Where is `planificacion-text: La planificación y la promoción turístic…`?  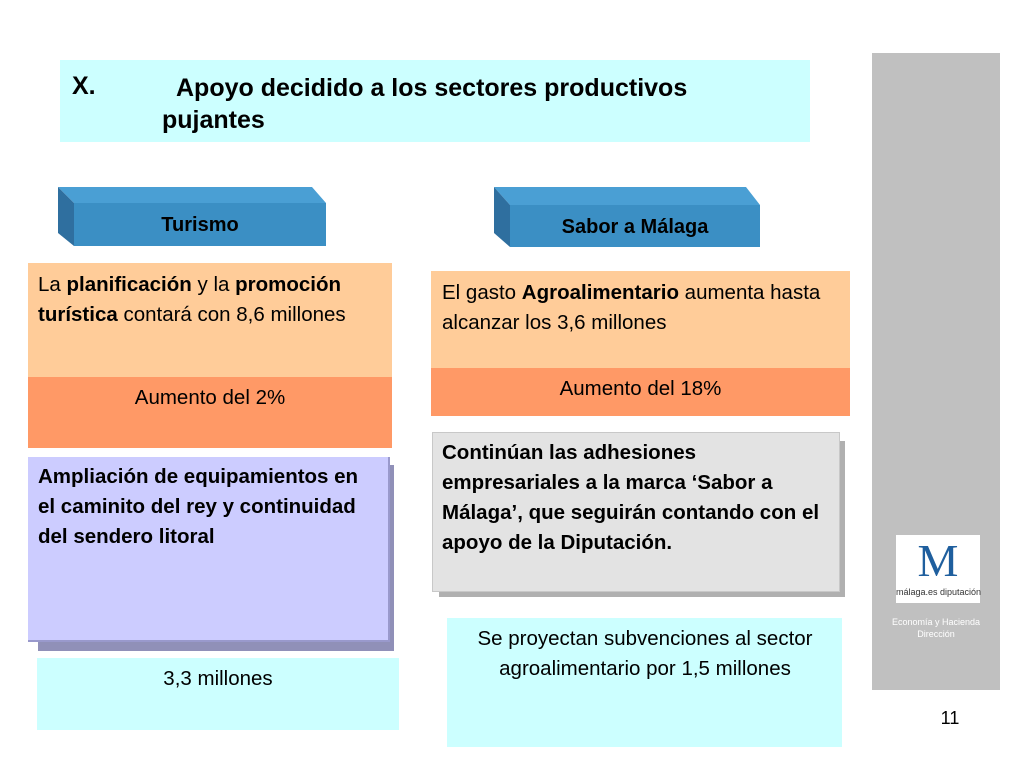 planificacion-text: La planificación y la promoción turístic… is located at coordinates (210, 300).